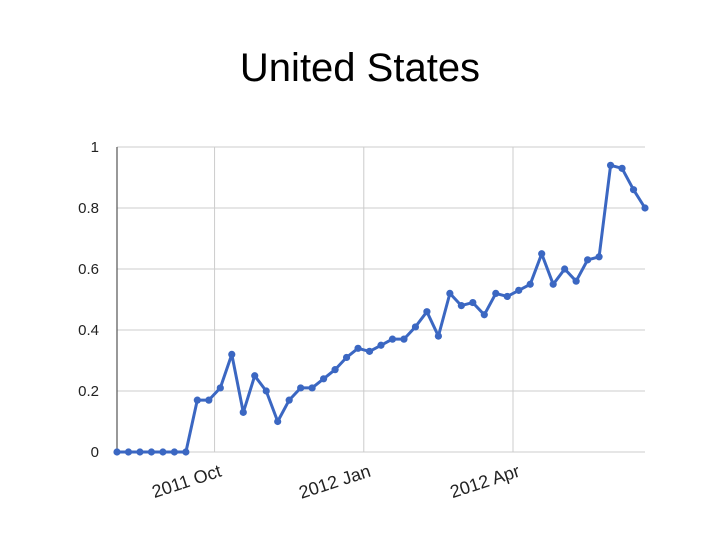 The height and width of the screenshot is (540, 720). I want to click on x-axis-ticks: 2011 Oct 2012 Jan 2012 Apr, so click(335, 482).